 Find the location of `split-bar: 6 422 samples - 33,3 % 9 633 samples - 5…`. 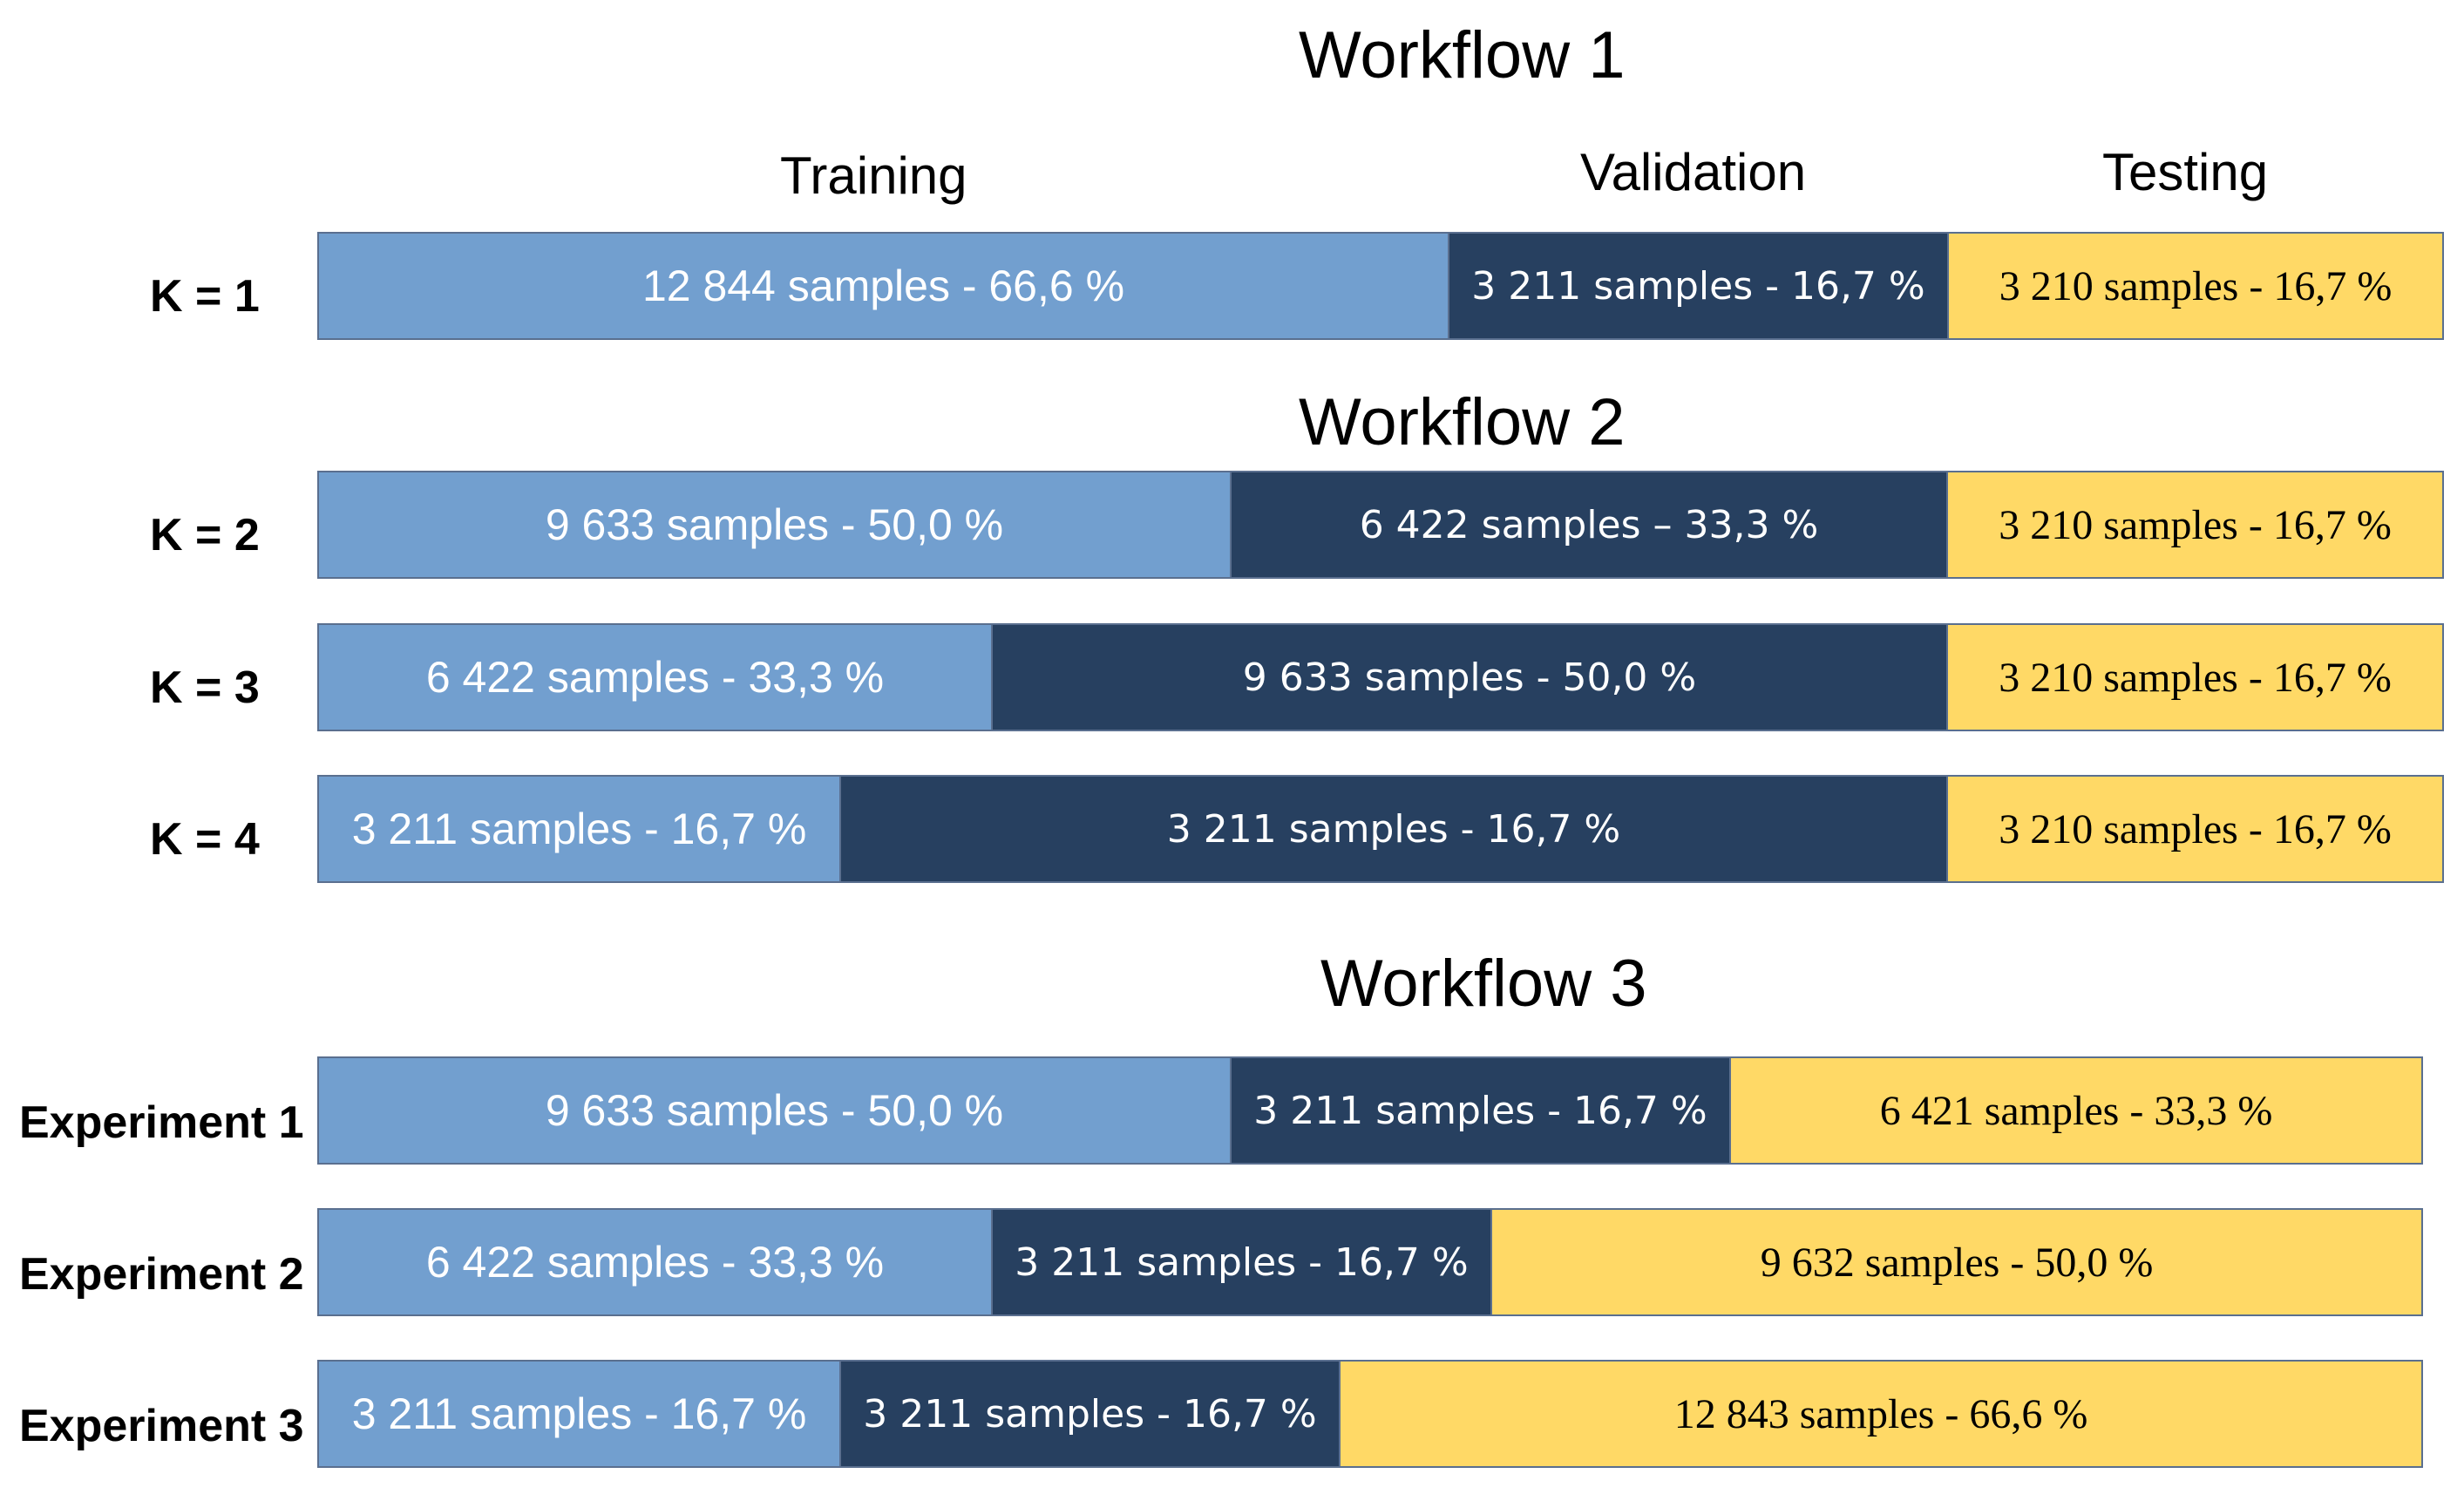

split-bar: 6 422 samples - 33,3 % 9 633 samples - 5… is located at coordinates (1380, 677).